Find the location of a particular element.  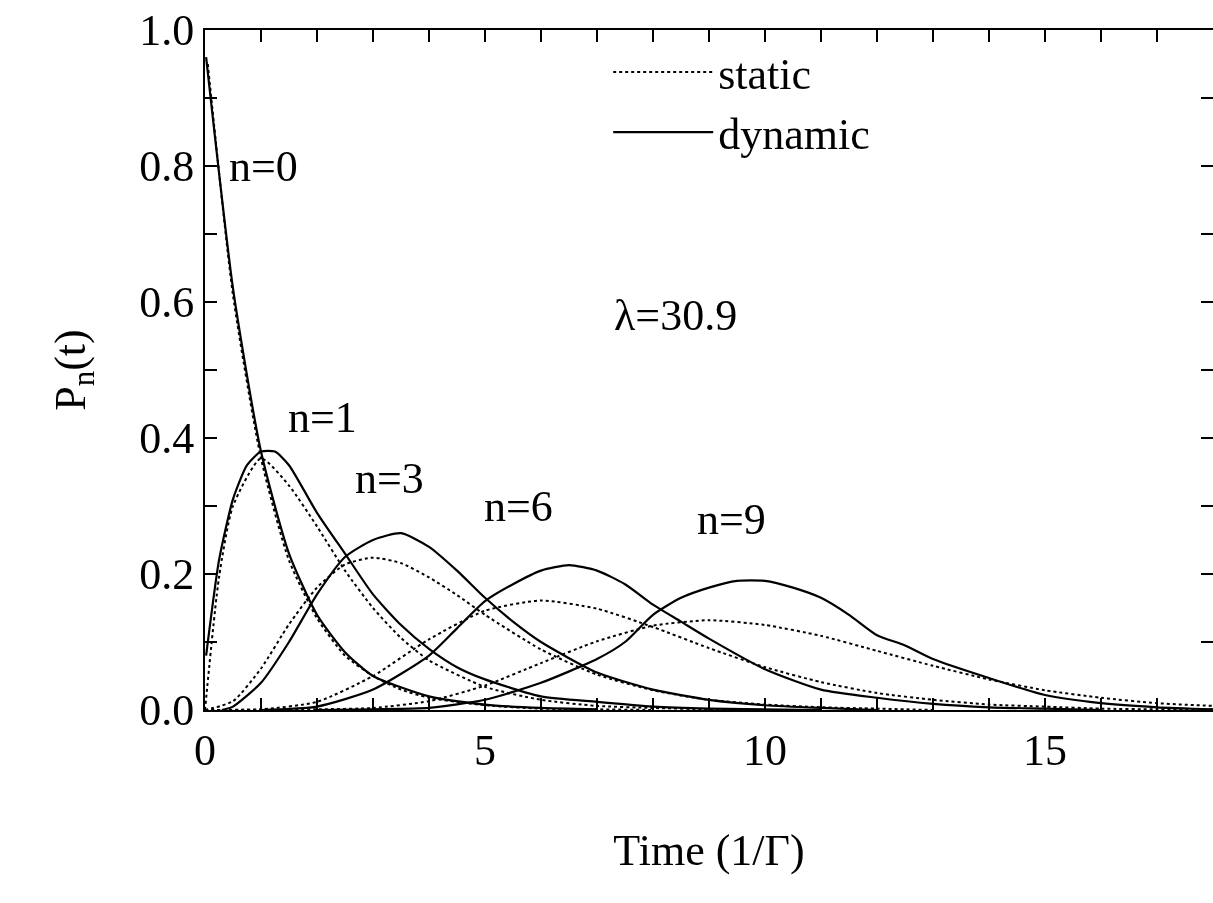

y-tick-label: 0.8 is located at coordinates (167, 167).